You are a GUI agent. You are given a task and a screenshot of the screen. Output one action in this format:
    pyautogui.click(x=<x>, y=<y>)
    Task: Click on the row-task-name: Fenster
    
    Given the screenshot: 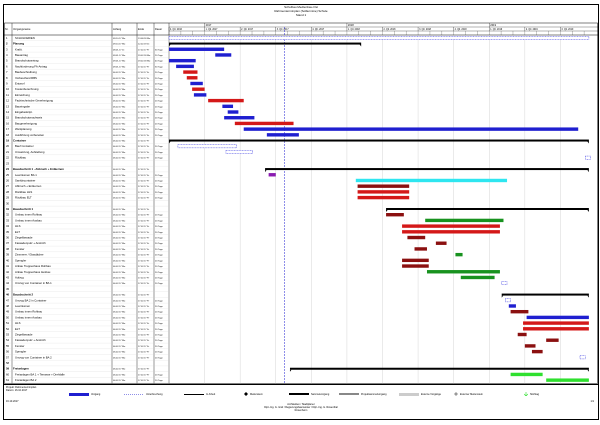 What is the action you would take?
    pyautogui.click(x=20, y=249)
    